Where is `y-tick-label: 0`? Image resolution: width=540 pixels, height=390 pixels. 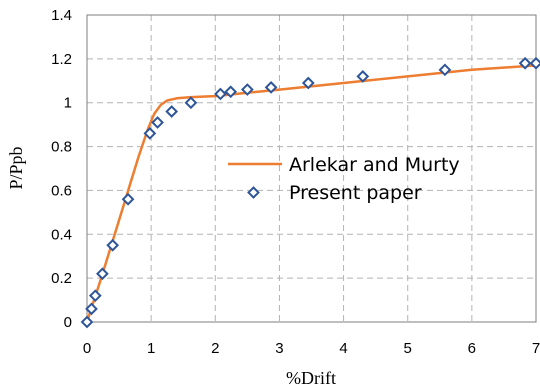
y-tick-label: 0 is located at coordinates (68, 322).